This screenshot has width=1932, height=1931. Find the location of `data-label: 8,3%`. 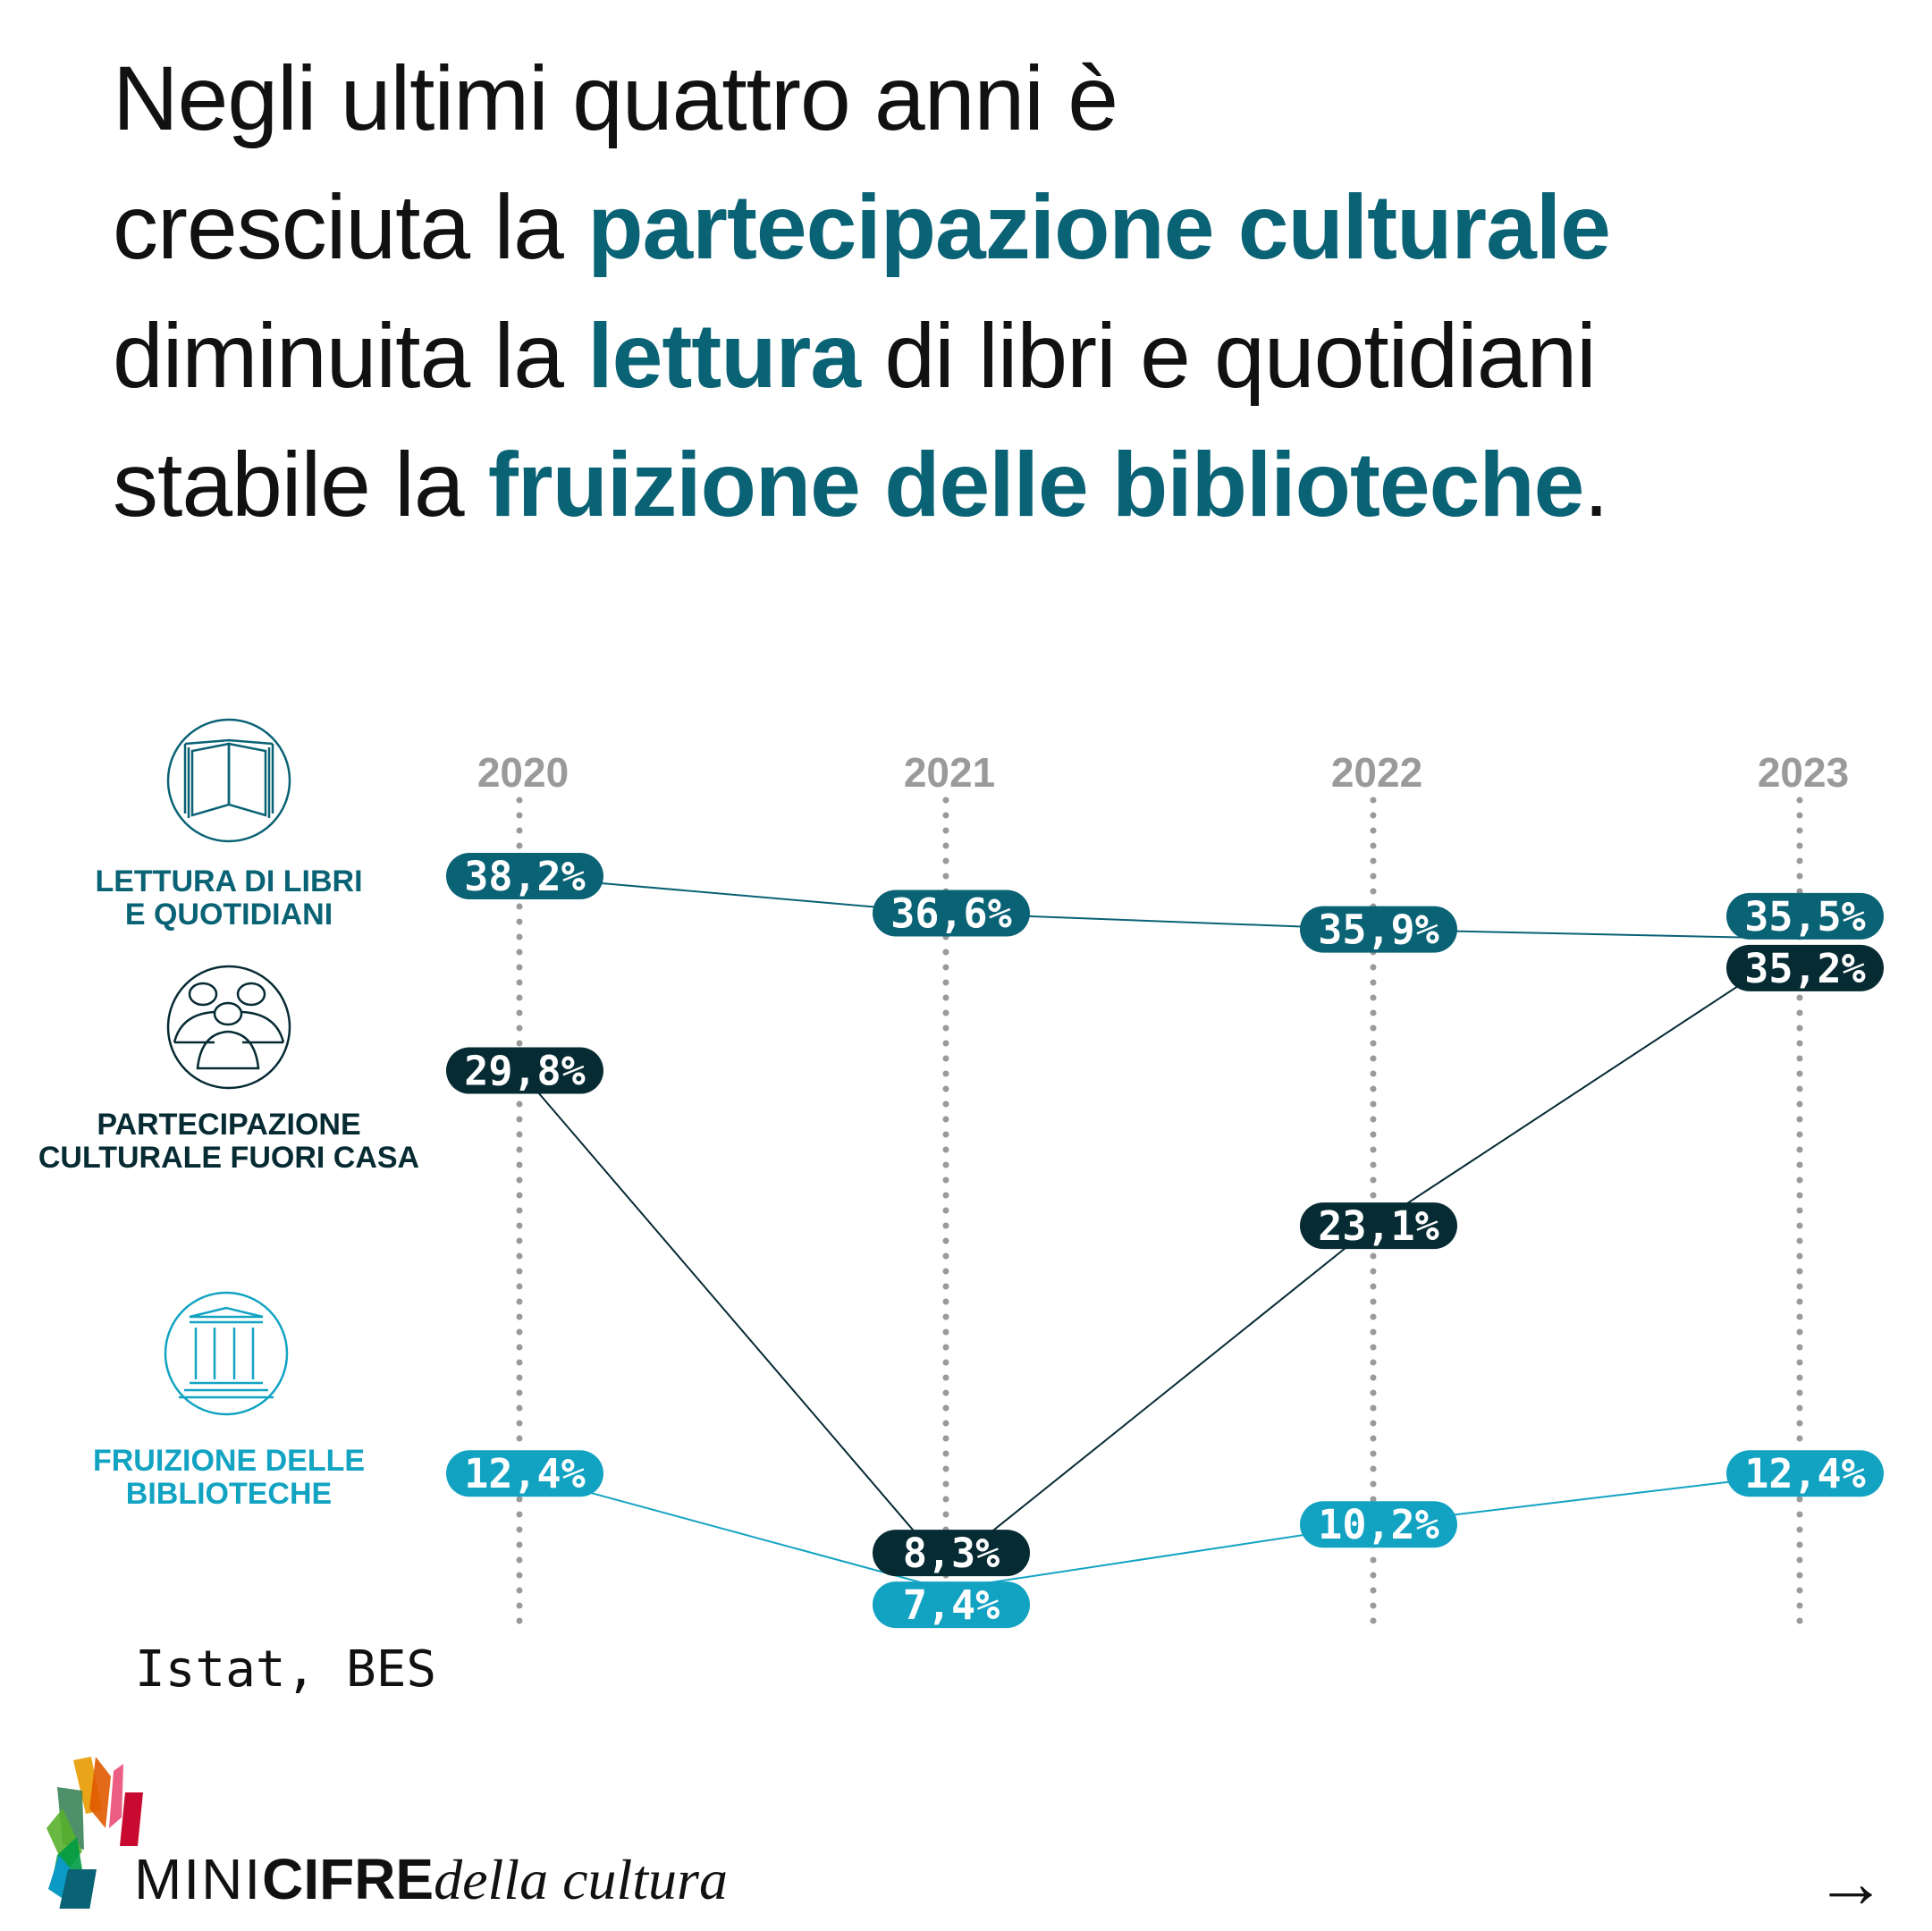

data-label: 8,3% is located at coordinates (952, 1553).